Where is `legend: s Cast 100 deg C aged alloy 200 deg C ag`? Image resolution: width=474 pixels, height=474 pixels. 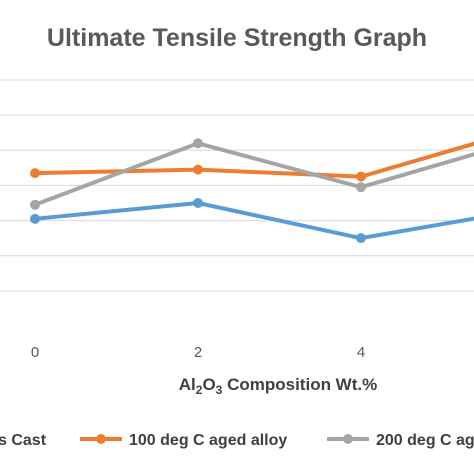 legend: s Cast 100 deg C aged alloy 200 deg C ag is located at coordinates (237, 440).